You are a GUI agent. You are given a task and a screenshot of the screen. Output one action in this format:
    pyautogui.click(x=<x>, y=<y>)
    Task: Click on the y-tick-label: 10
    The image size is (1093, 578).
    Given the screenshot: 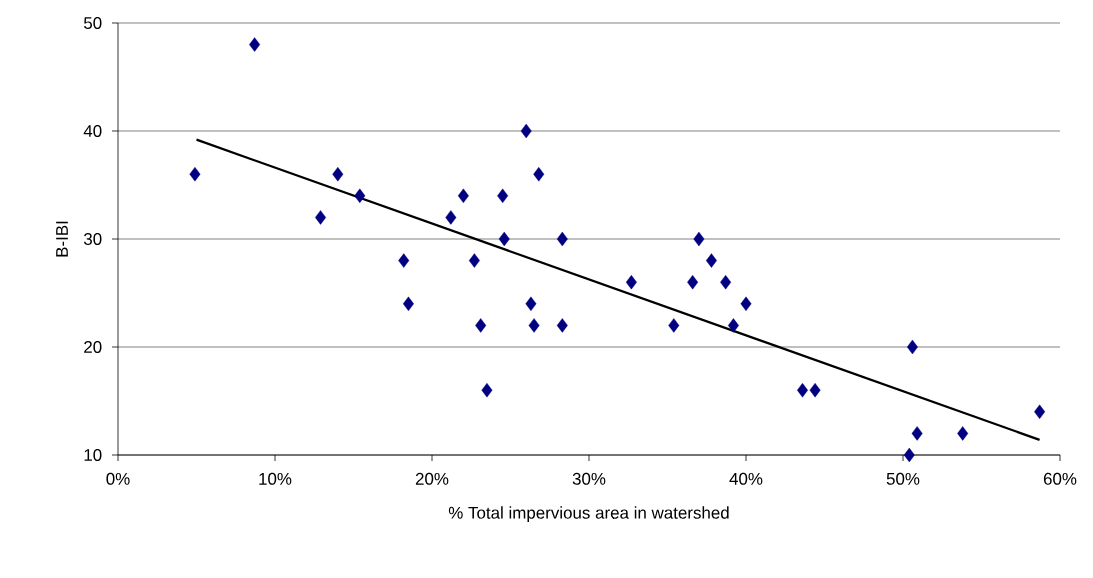 What is the action you would take?
    pyautogui.click(x=93, y=455)
    